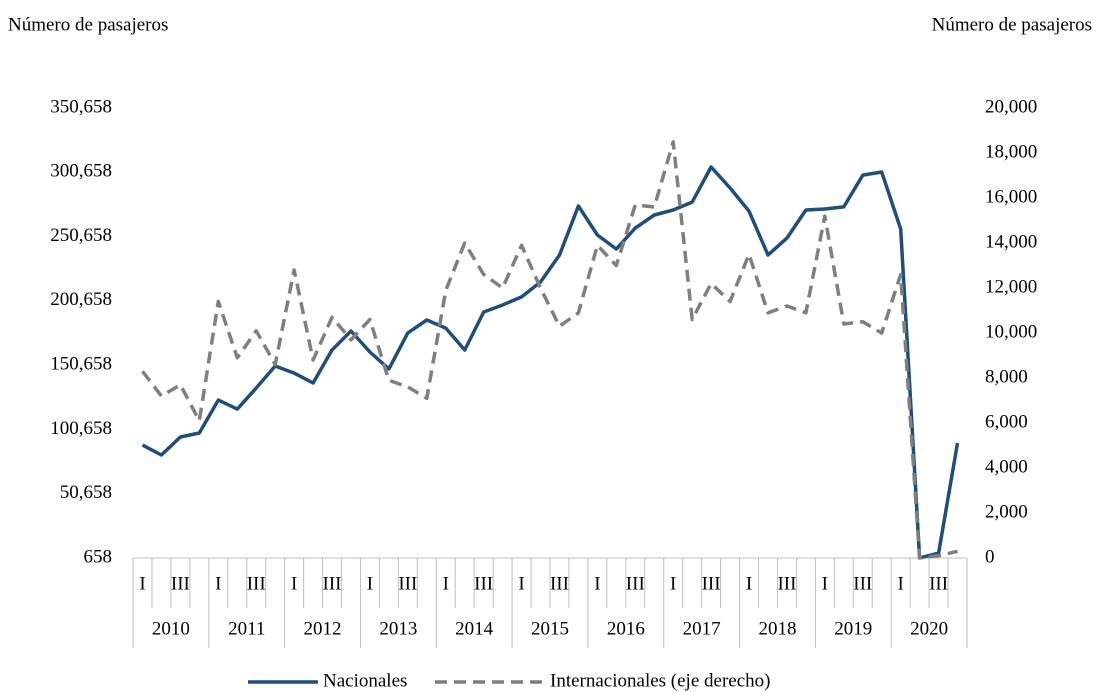 This screenshot has height=692, width=1096. What do you see at coordinates (550, 628) in the screenshot?
I see `year-label: 2015` at bounding box center [550, 628].